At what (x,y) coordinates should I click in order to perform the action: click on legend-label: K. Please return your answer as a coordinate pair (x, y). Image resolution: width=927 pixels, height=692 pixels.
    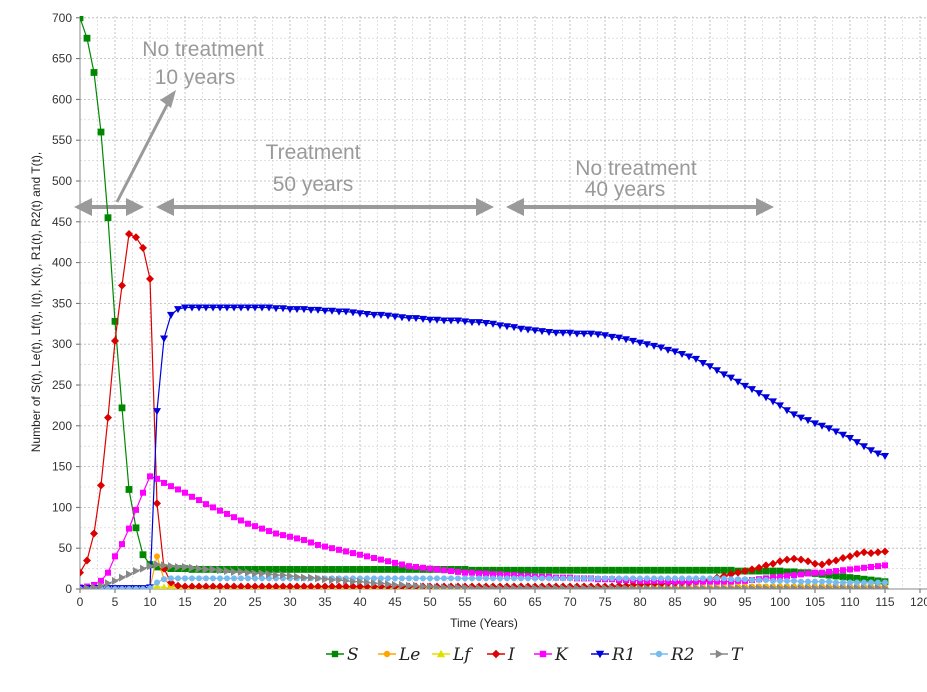
    Looking at the image, I should click on (561, 655).